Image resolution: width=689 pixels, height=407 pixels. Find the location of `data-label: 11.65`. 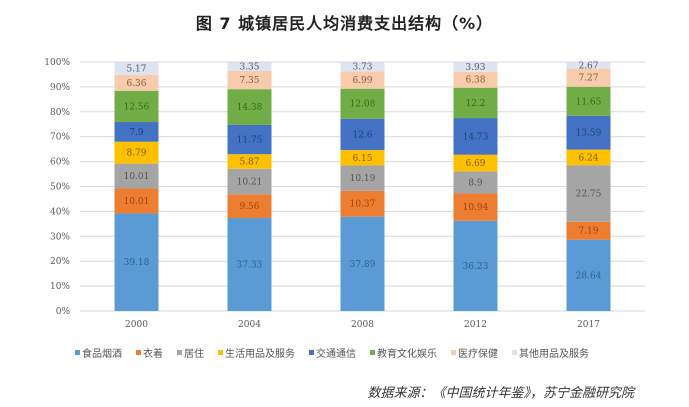

data-label: 11.65 is located at coordinates (589, 102).